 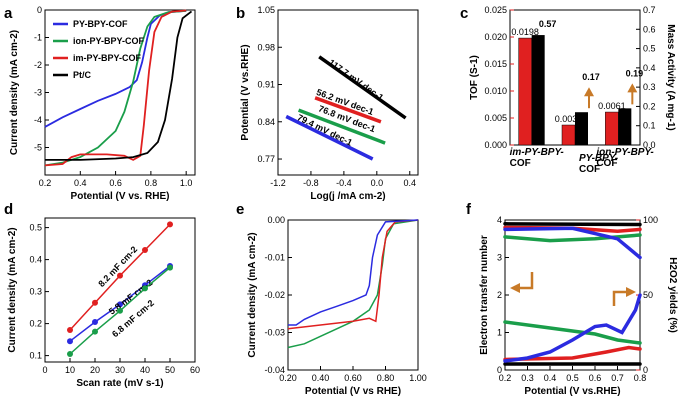 I want to click on panel-letter-d: d, so click(x=8, y=209).